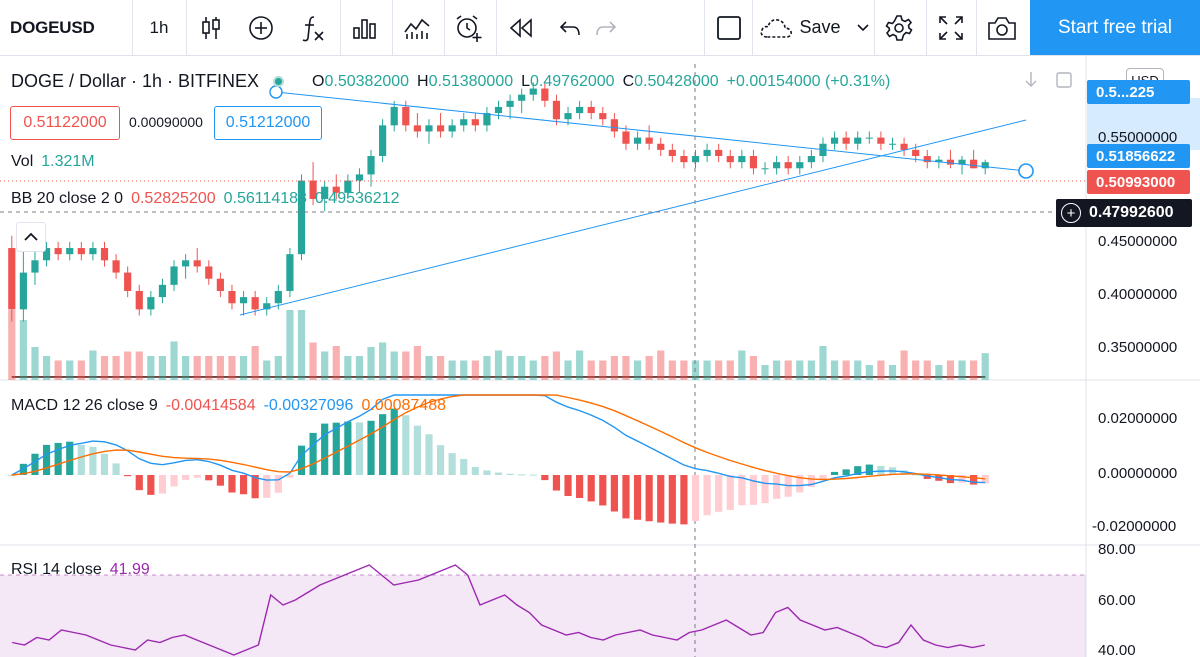  I want to click on sell-button: 0.51122000, so click(65, 123).